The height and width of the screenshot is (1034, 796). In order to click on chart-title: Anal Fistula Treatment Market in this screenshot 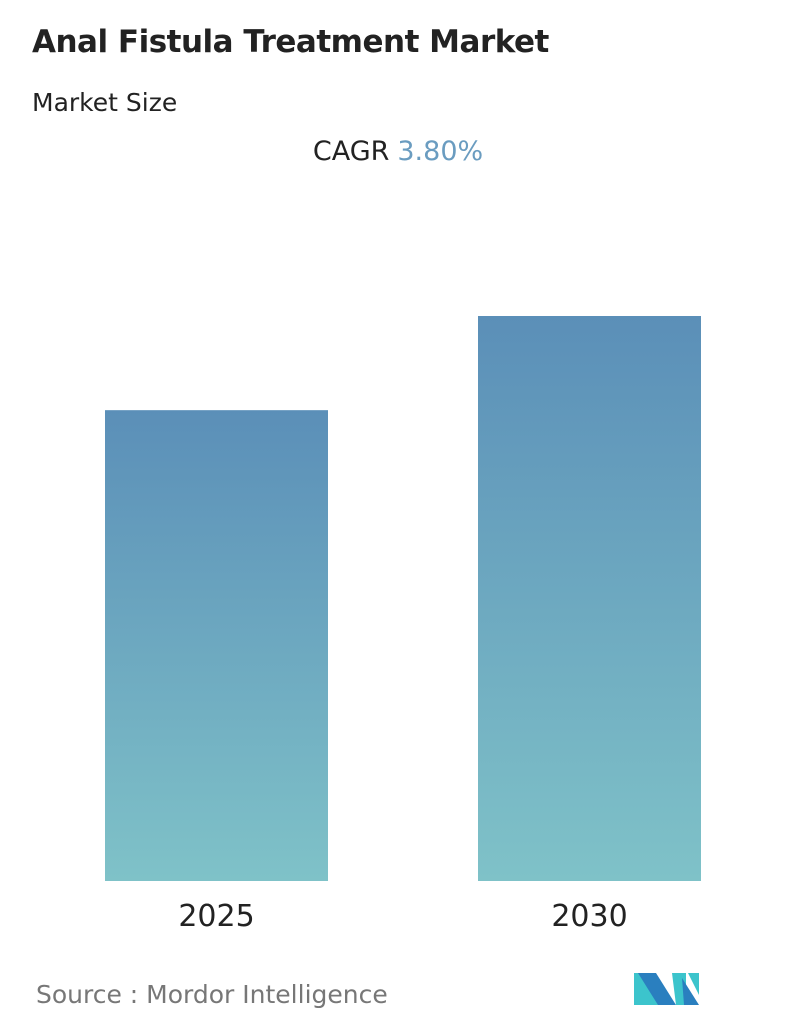, I will do `click(290, 42)`.